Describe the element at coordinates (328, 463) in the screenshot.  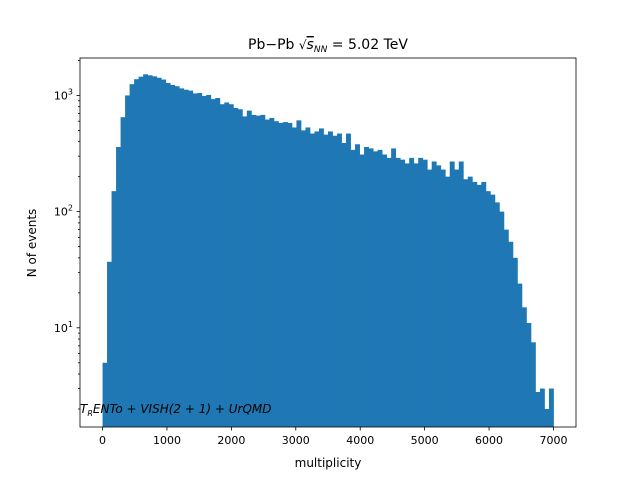
I see `x-axis-label: multiplicity` at that location.